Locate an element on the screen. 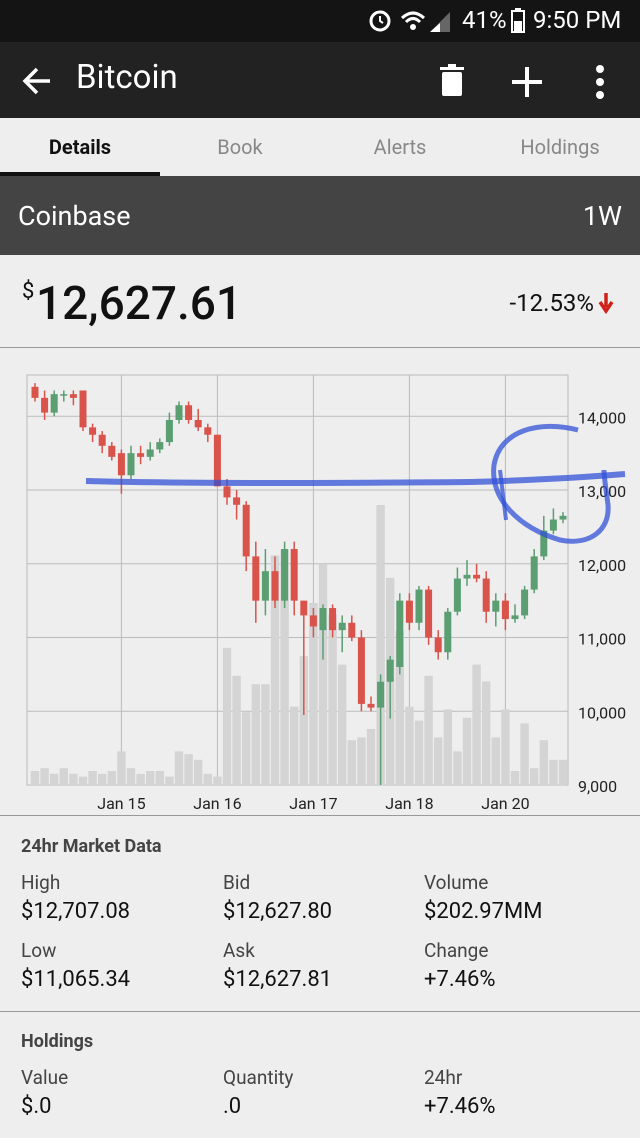  tab: Alerts is located at coordinates (400, 147).